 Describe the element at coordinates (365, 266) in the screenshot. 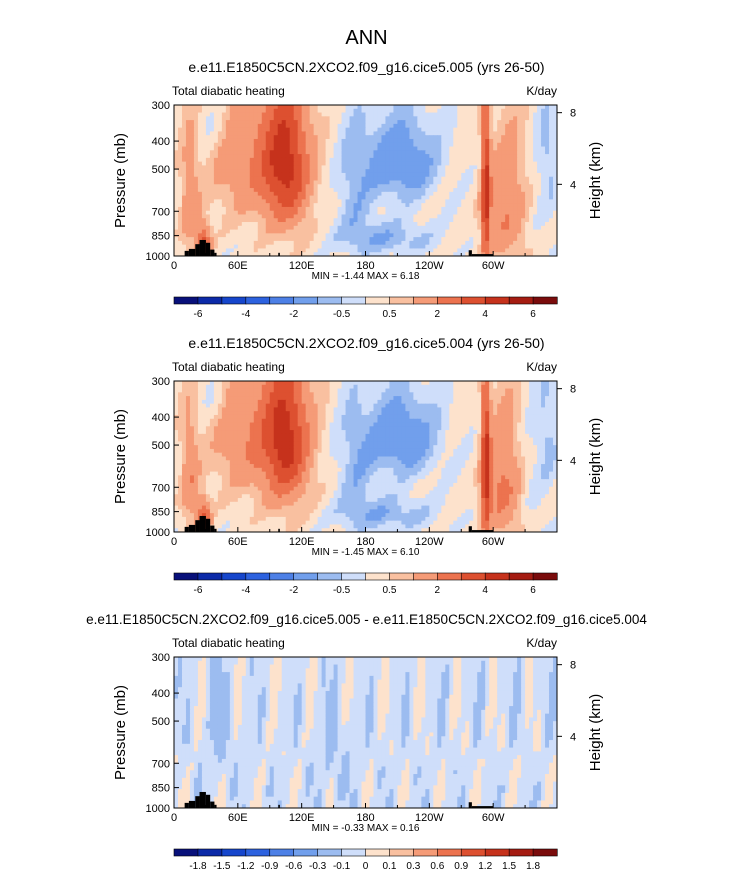

I see `x-tick-label: 180` at that location.